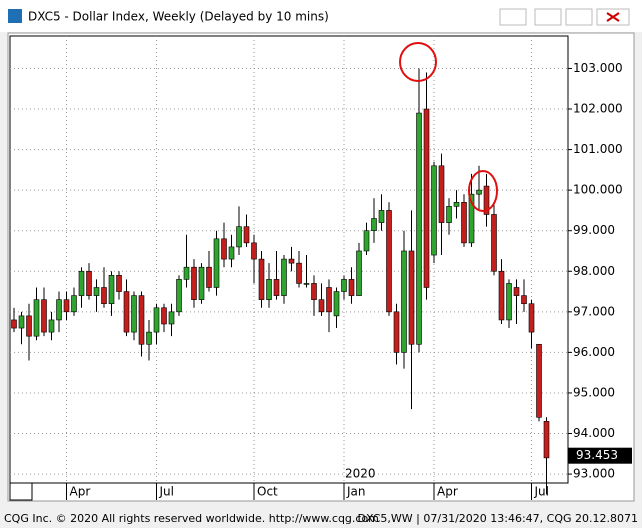 This screenshot has height=532, width=642. I want to click on y-tick-label: 95.000, so click(594, 392).